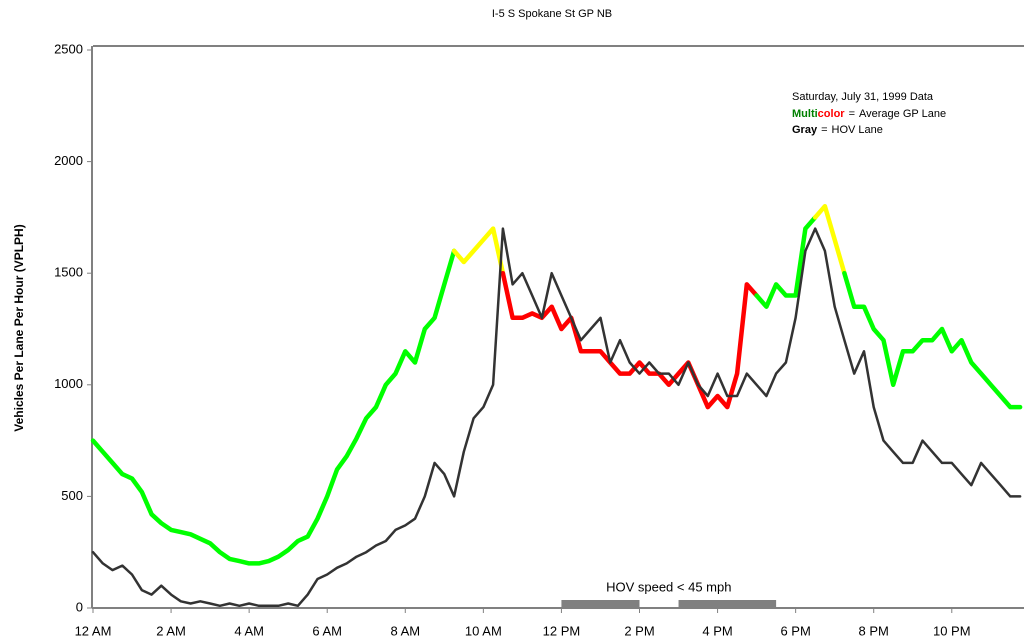 Image resolution: width=1024 pixels, height=642 pixels. I want to click on x-tick-label: 4 PM, so click(717, 630).